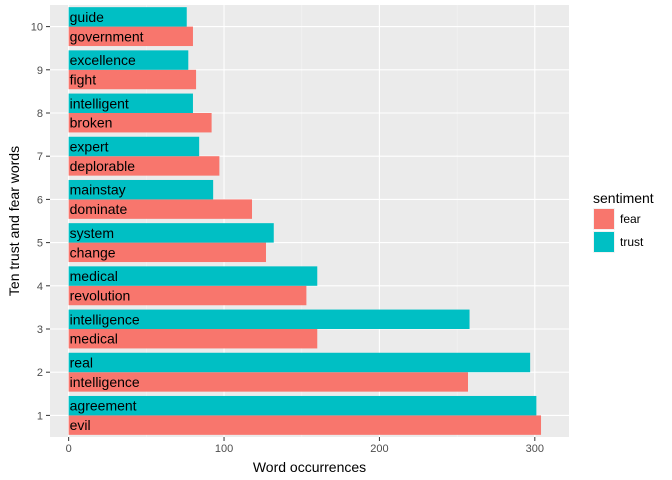 This screenshot has width=672, height=480. I want to click on x-tick-label: 300, so click(535, 449).